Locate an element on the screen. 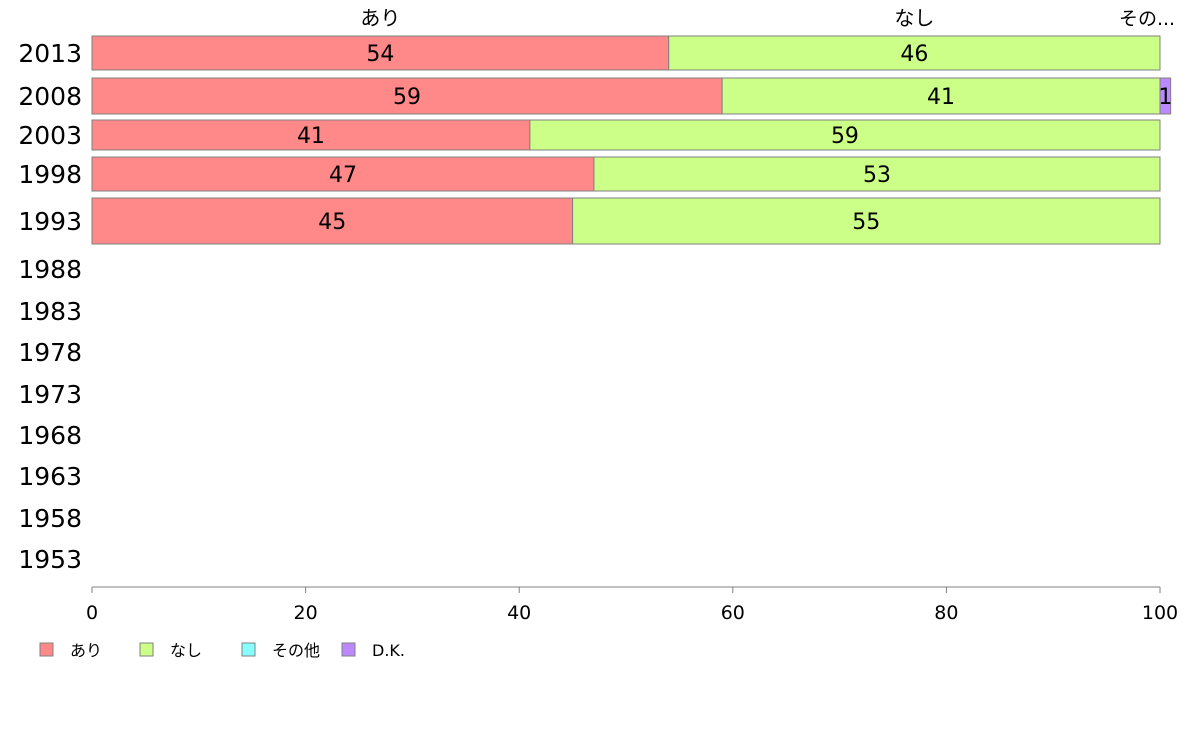 The height and width of the screenshot is (740, 1188). top-label-1: なし is located at coordinates (914, 18).